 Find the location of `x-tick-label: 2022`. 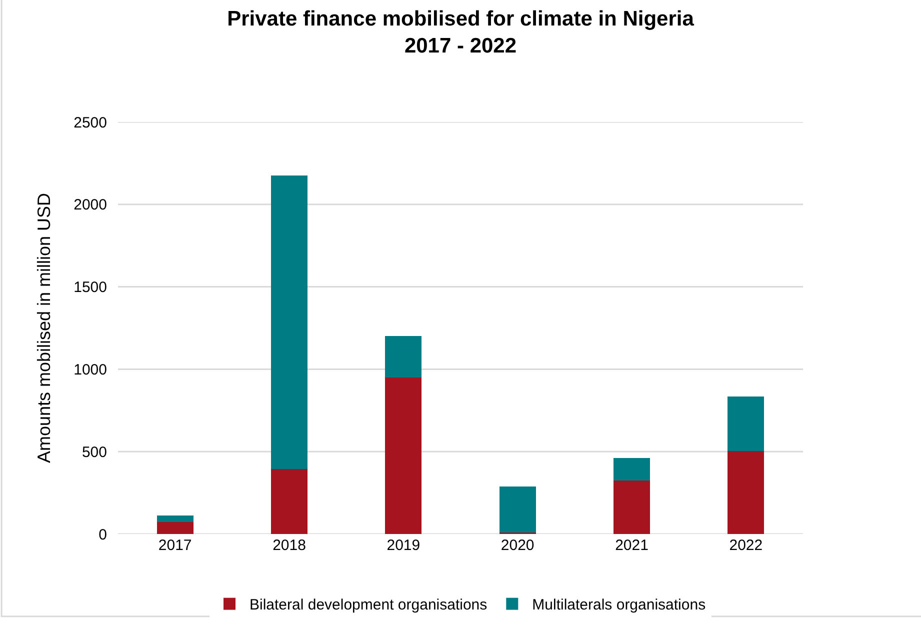

x-tick-label: 2022 is located at coordinates (746, 545).